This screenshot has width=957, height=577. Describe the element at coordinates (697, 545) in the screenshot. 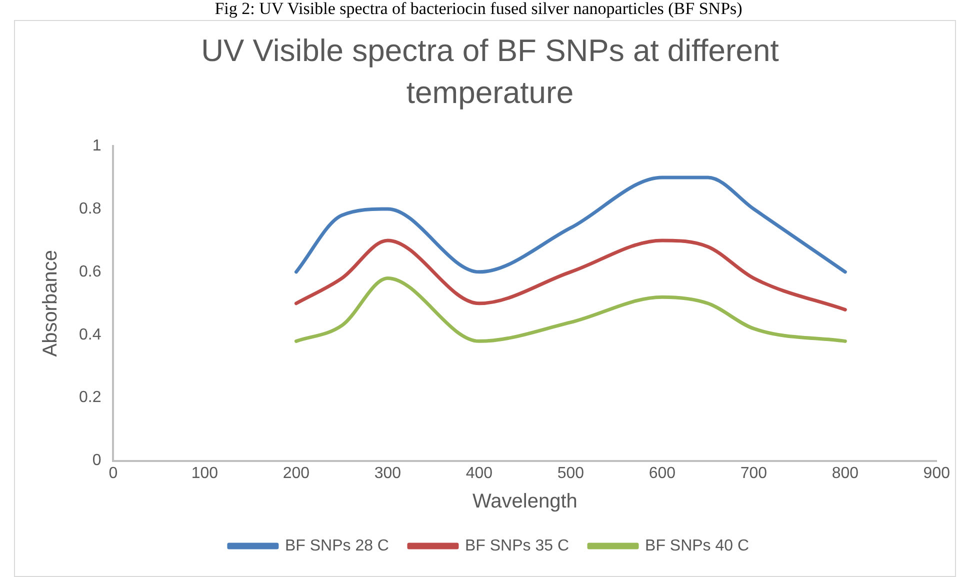

I see `legend-label: BF SNPs 40 C` at that location.